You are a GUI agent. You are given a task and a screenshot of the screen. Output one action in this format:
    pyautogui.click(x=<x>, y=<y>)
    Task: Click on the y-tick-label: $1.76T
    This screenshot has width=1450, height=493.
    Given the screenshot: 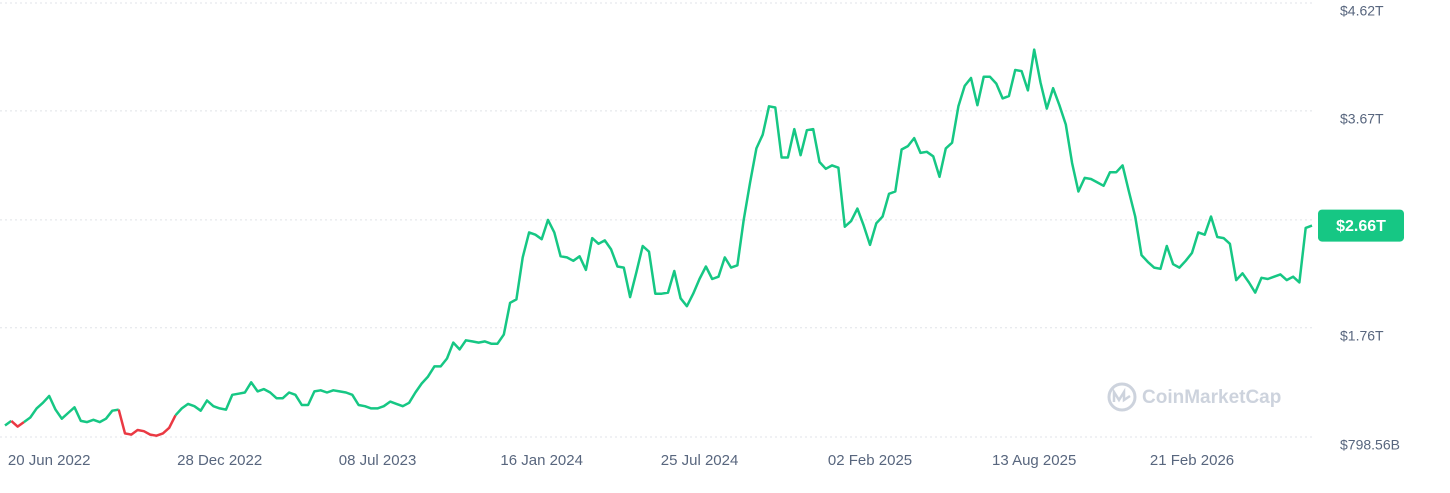 What is the action you would take?
    pyautogui.click(x=1362, y=336)
    